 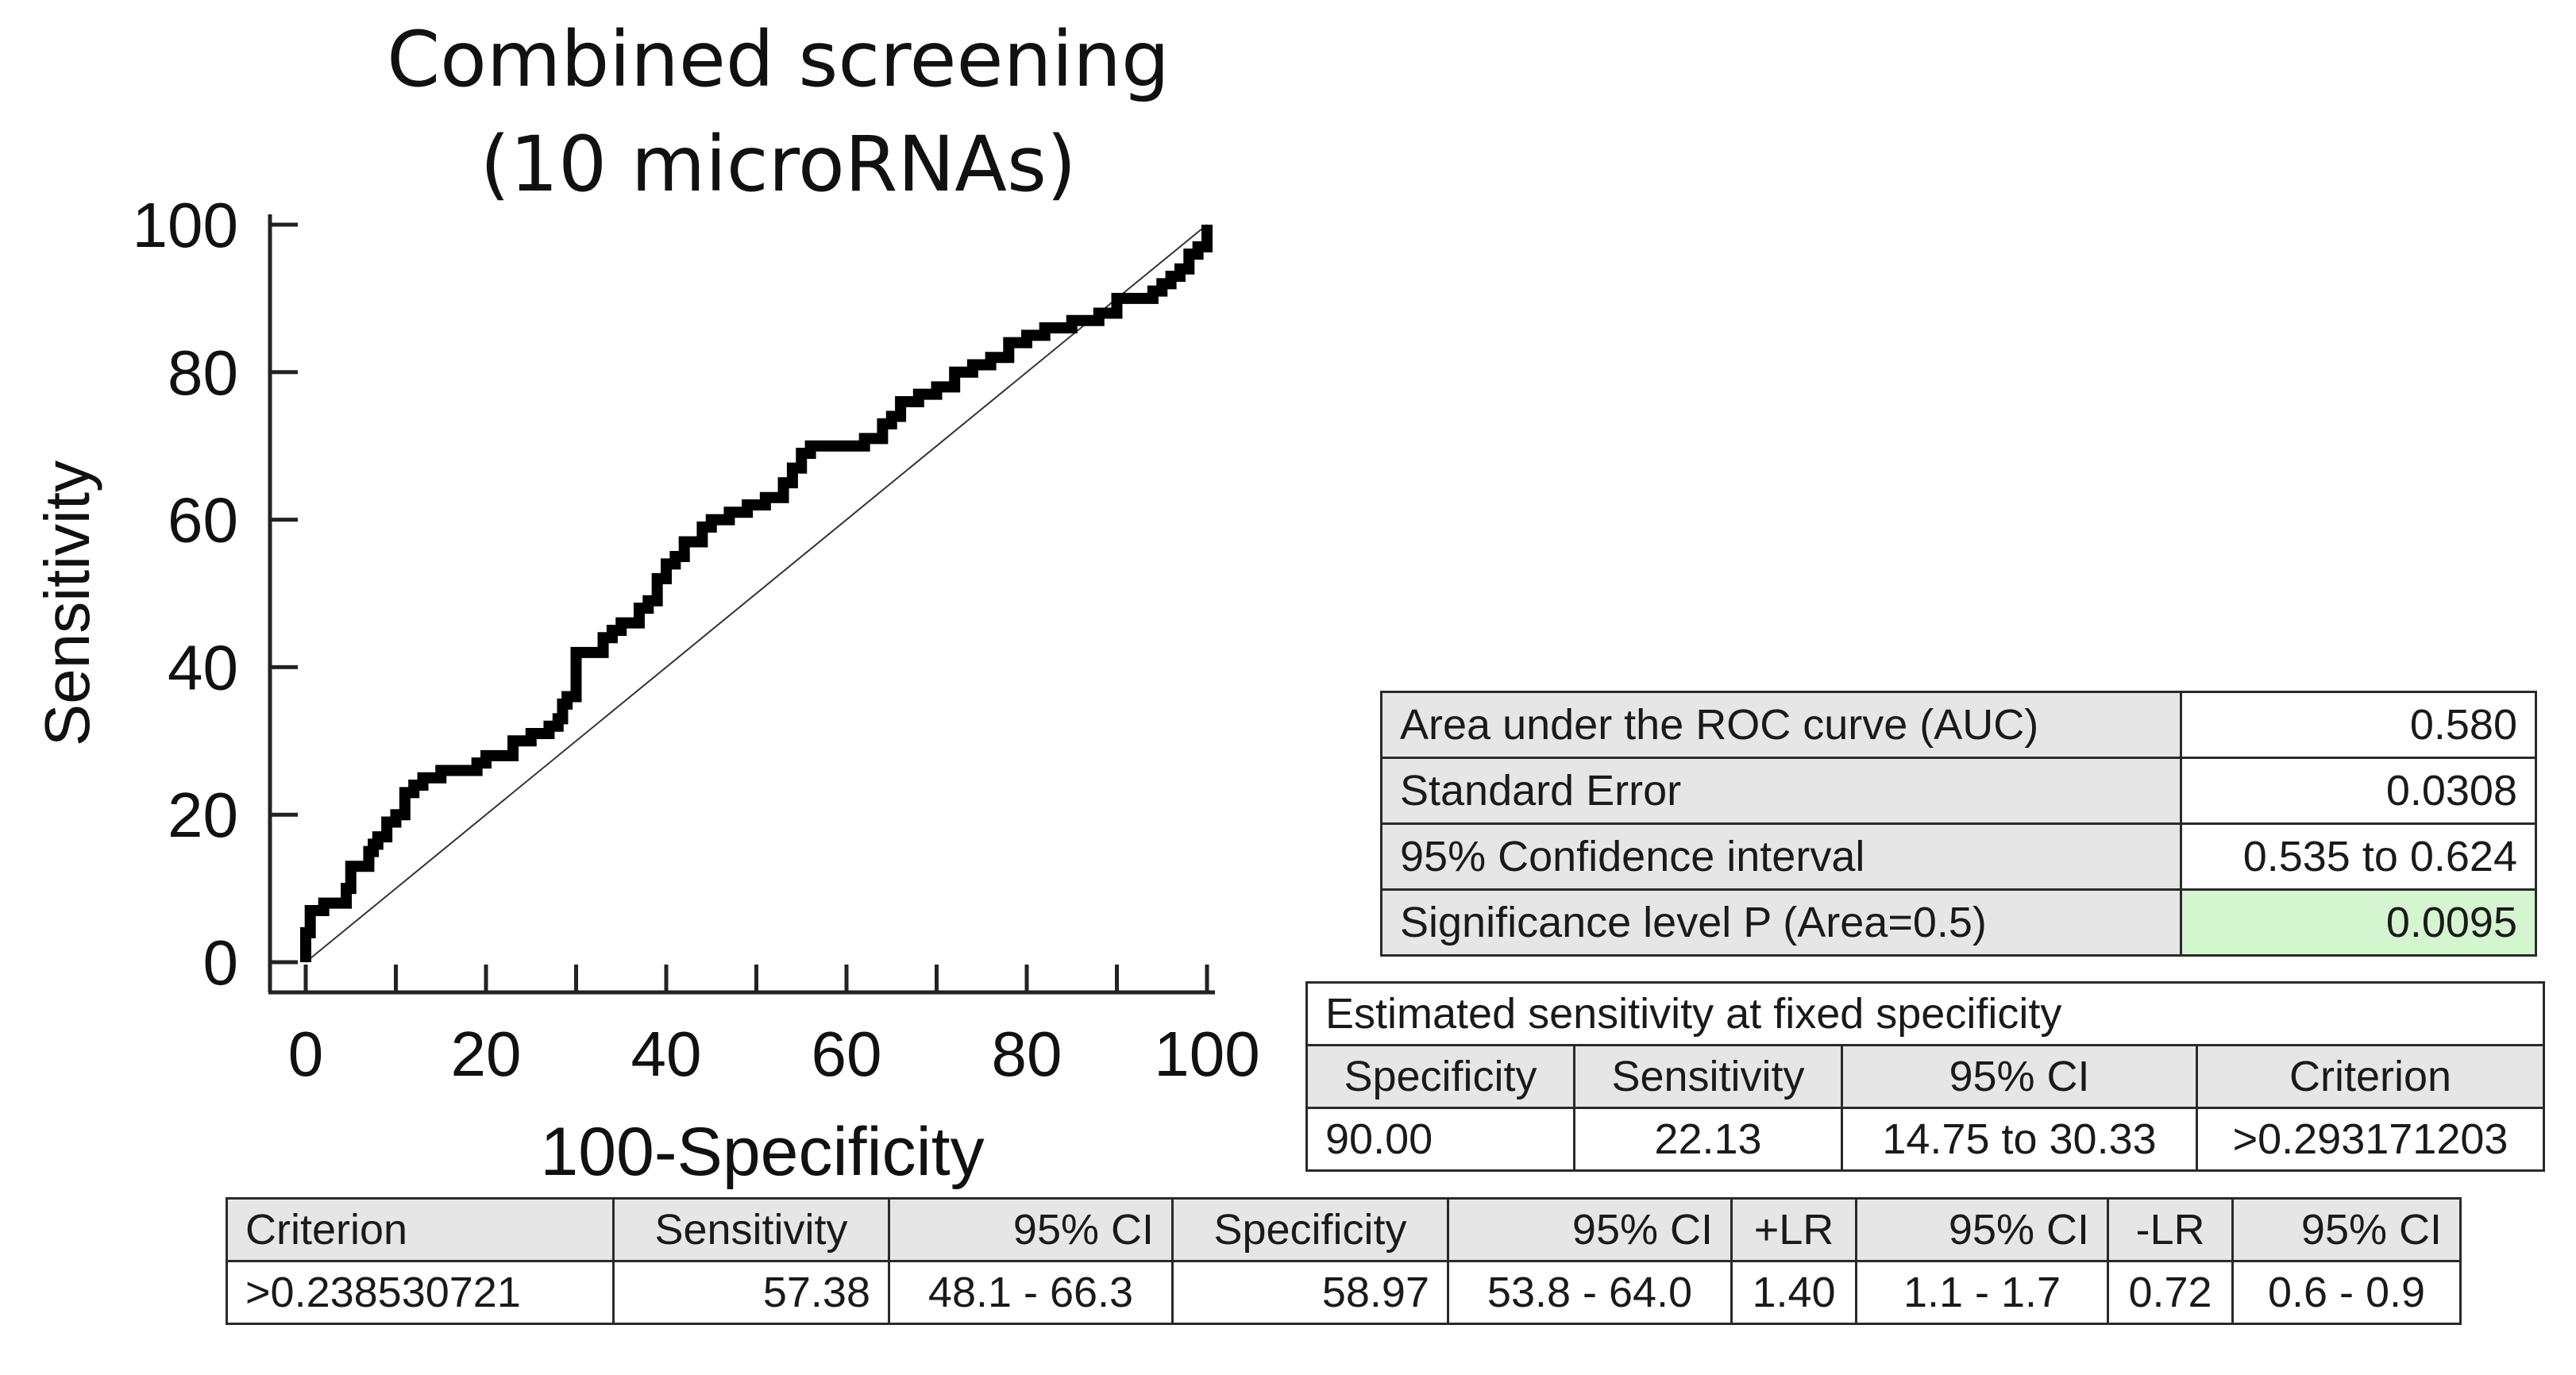 What do you see at coordinates (67, 603) in the screenshot?
I see `y-axis-label: Sensitivity` at bounding box center [67, 603].